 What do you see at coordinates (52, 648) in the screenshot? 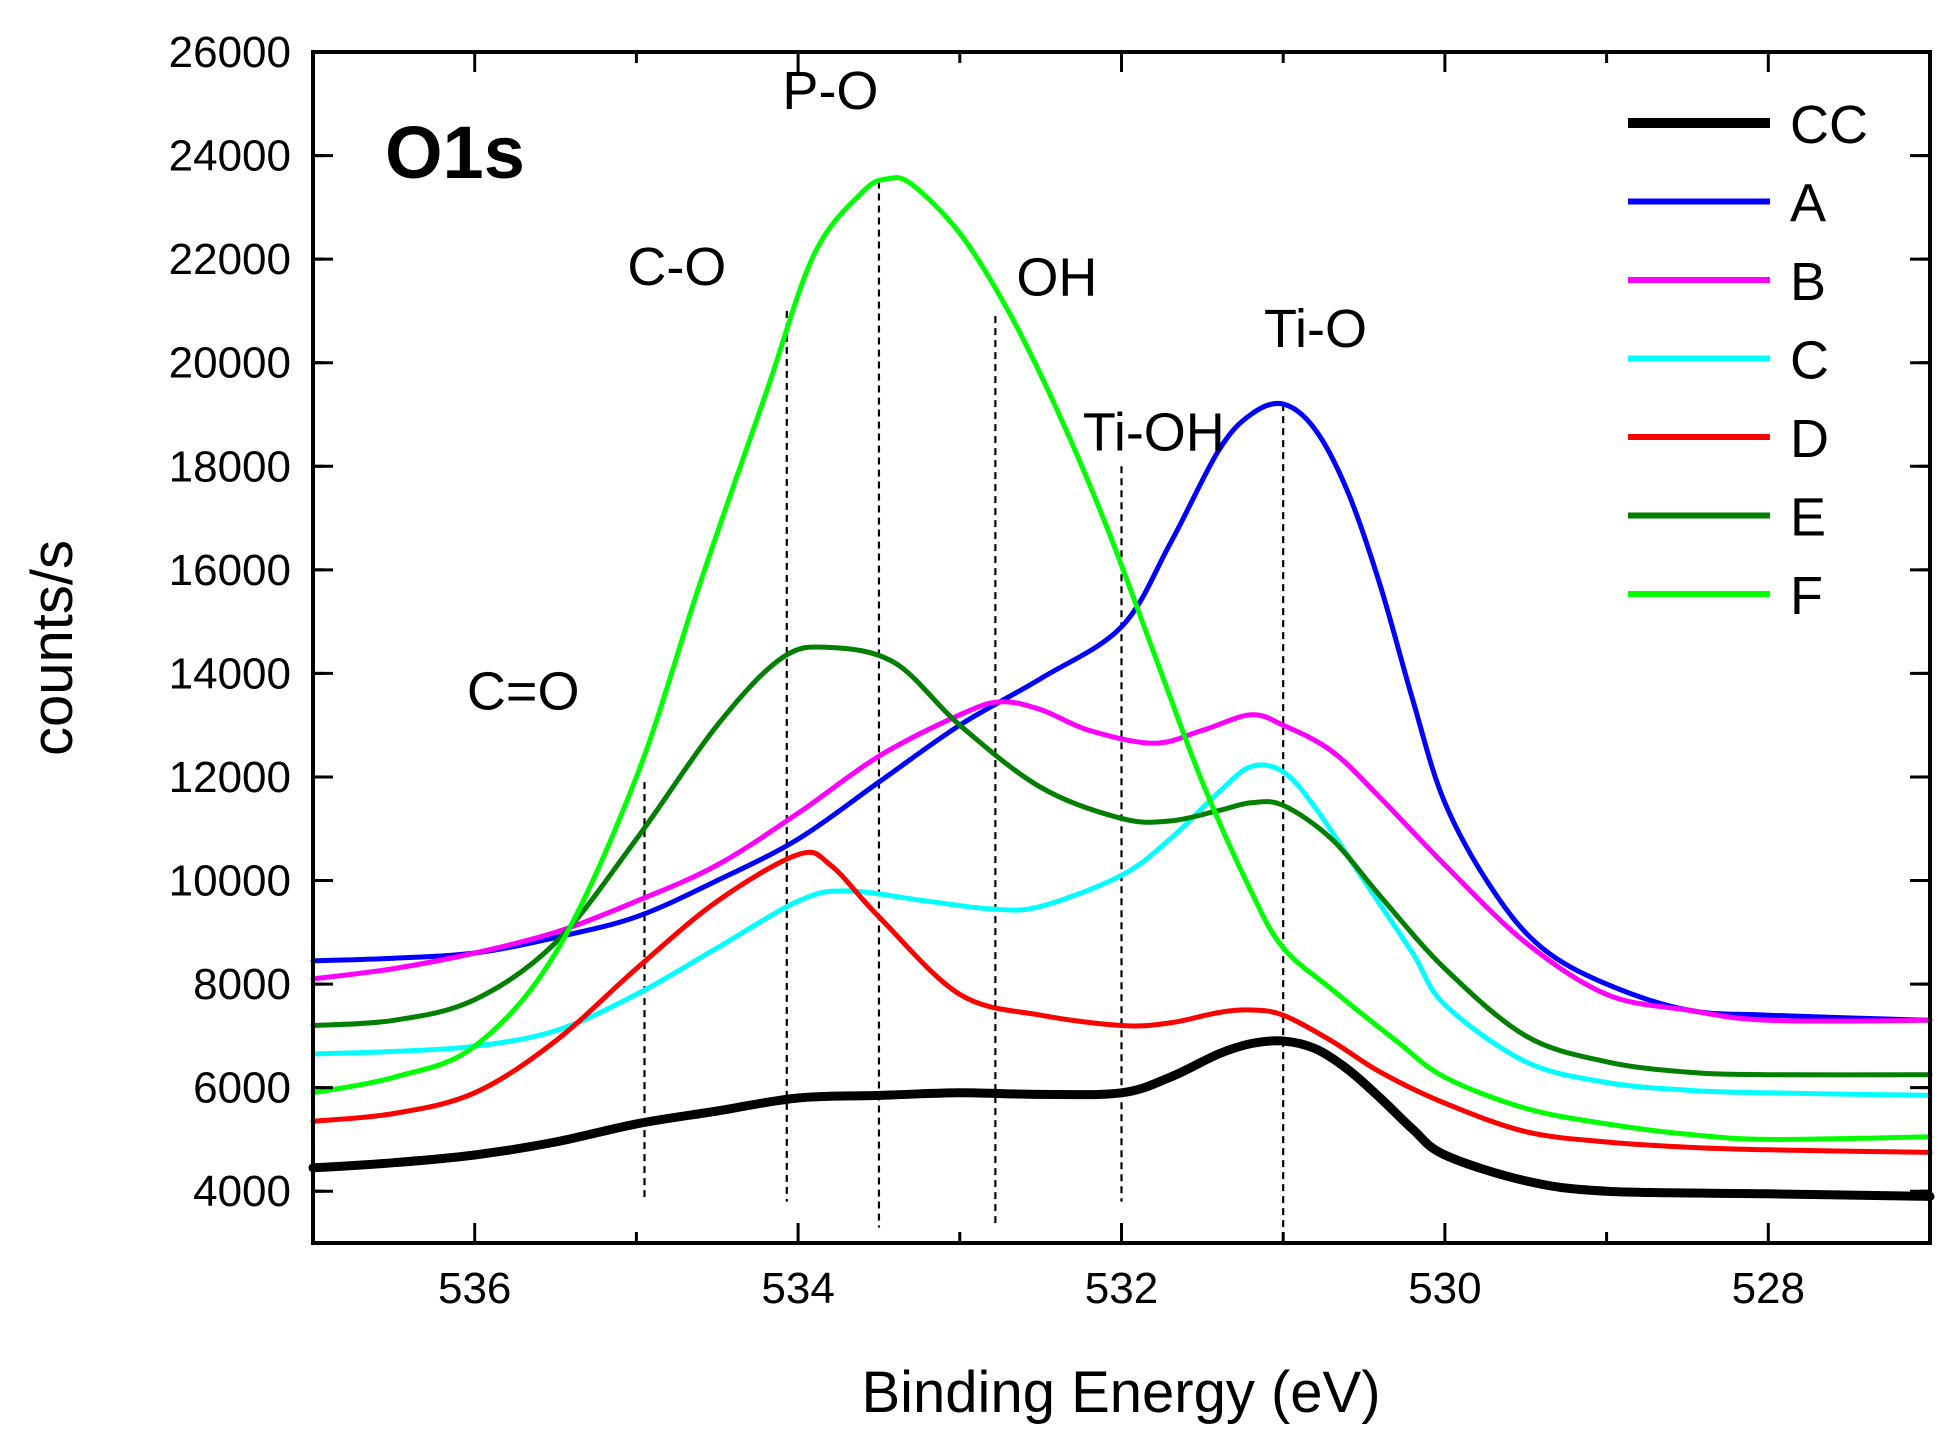
I see `y-axis-title: counts/s` at bounding box center [52, 648].